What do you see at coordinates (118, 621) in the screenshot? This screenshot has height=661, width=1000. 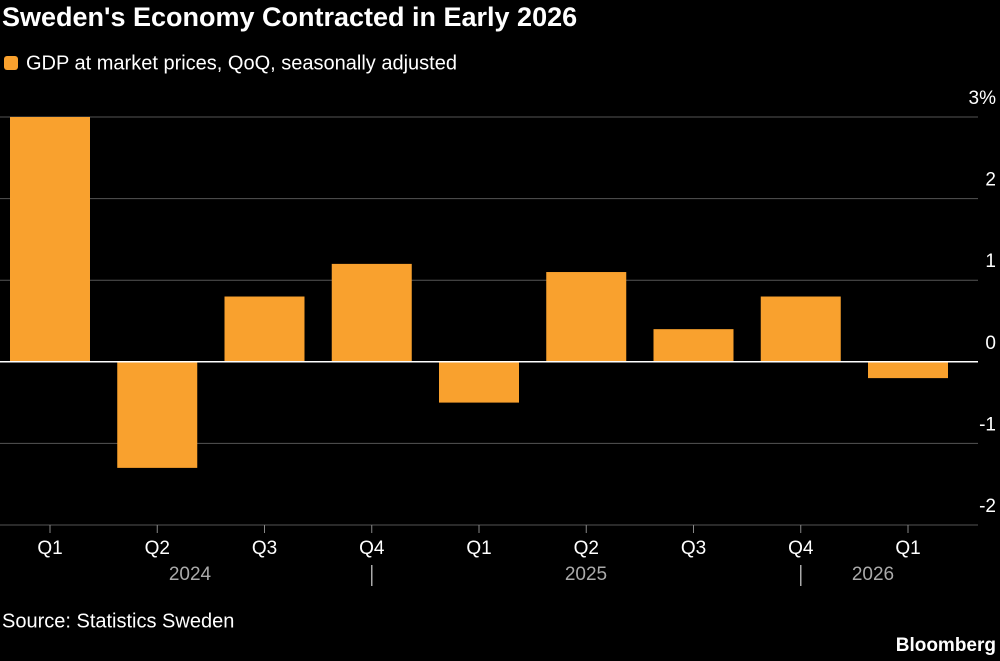 I see `source: Source: Statistics Sweden` at bounding box center [118, 621].